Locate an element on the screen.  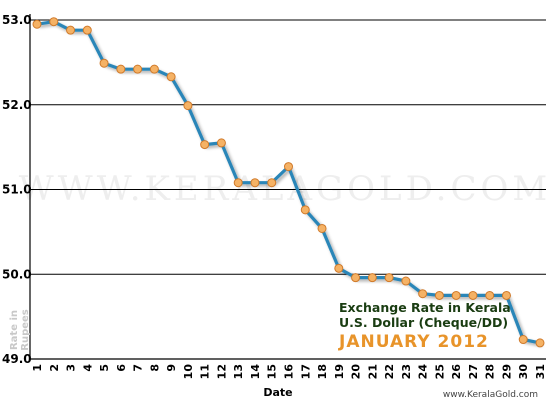
x-tick-label: 28 is located at coordinates (490, 371).